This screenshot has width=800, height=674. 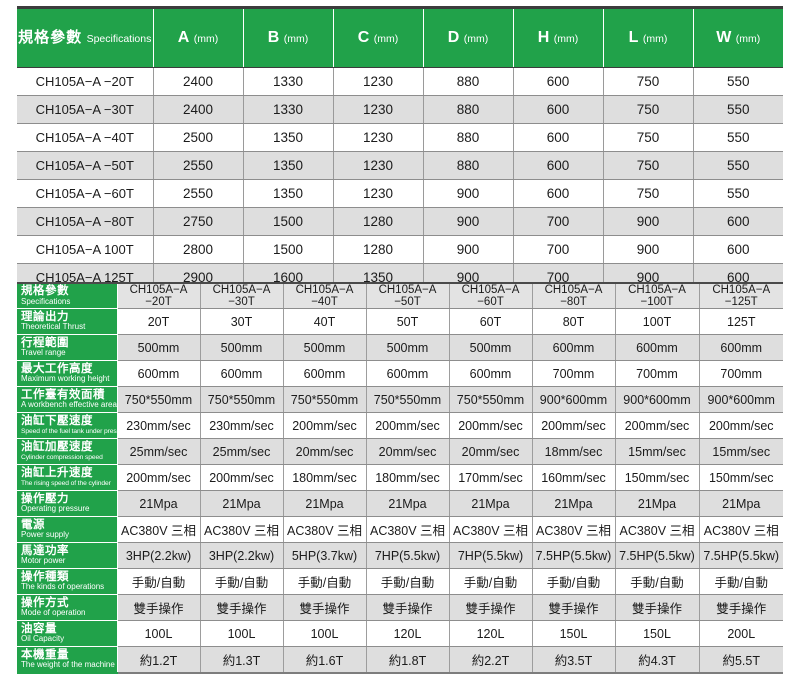 What do you see at coordinates (657, 477) in the screenshot?
I see `specification-cell: 150mm/sec` at bounding box center [657, 477].